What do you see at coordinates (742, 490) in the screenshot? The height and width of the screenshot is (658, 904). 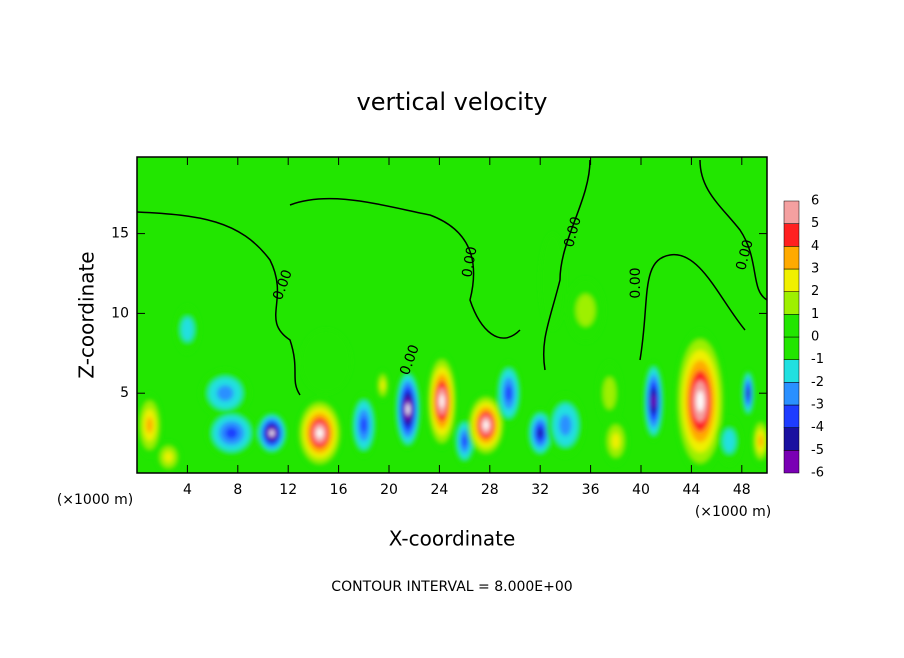 I see `x-tick-label: 48` at bounding box center [742, 490].